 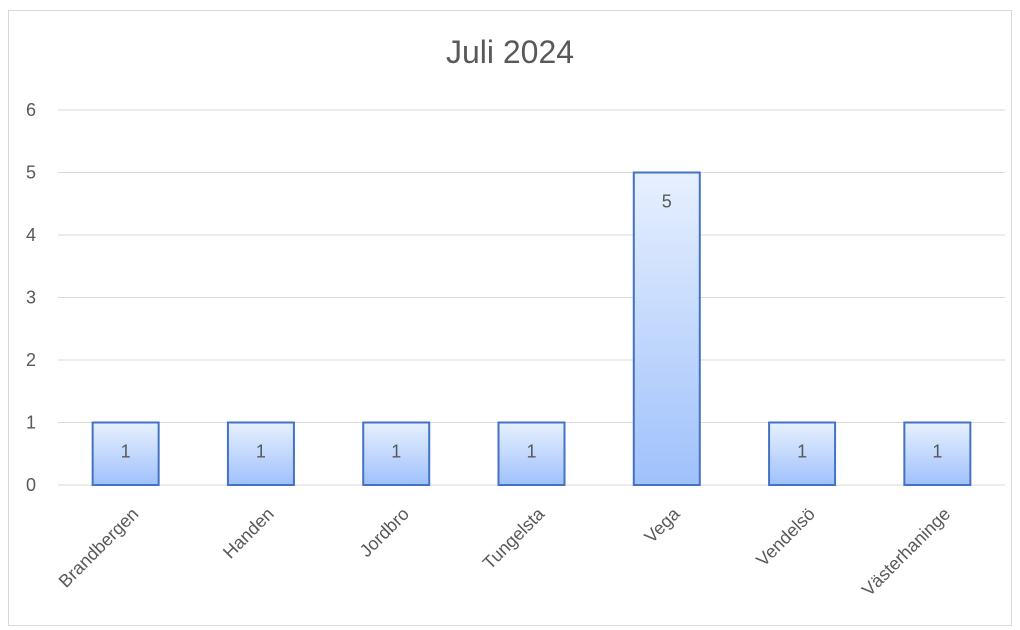 I want to click on category-label: Brandbergen, so click(x=99, y=548).